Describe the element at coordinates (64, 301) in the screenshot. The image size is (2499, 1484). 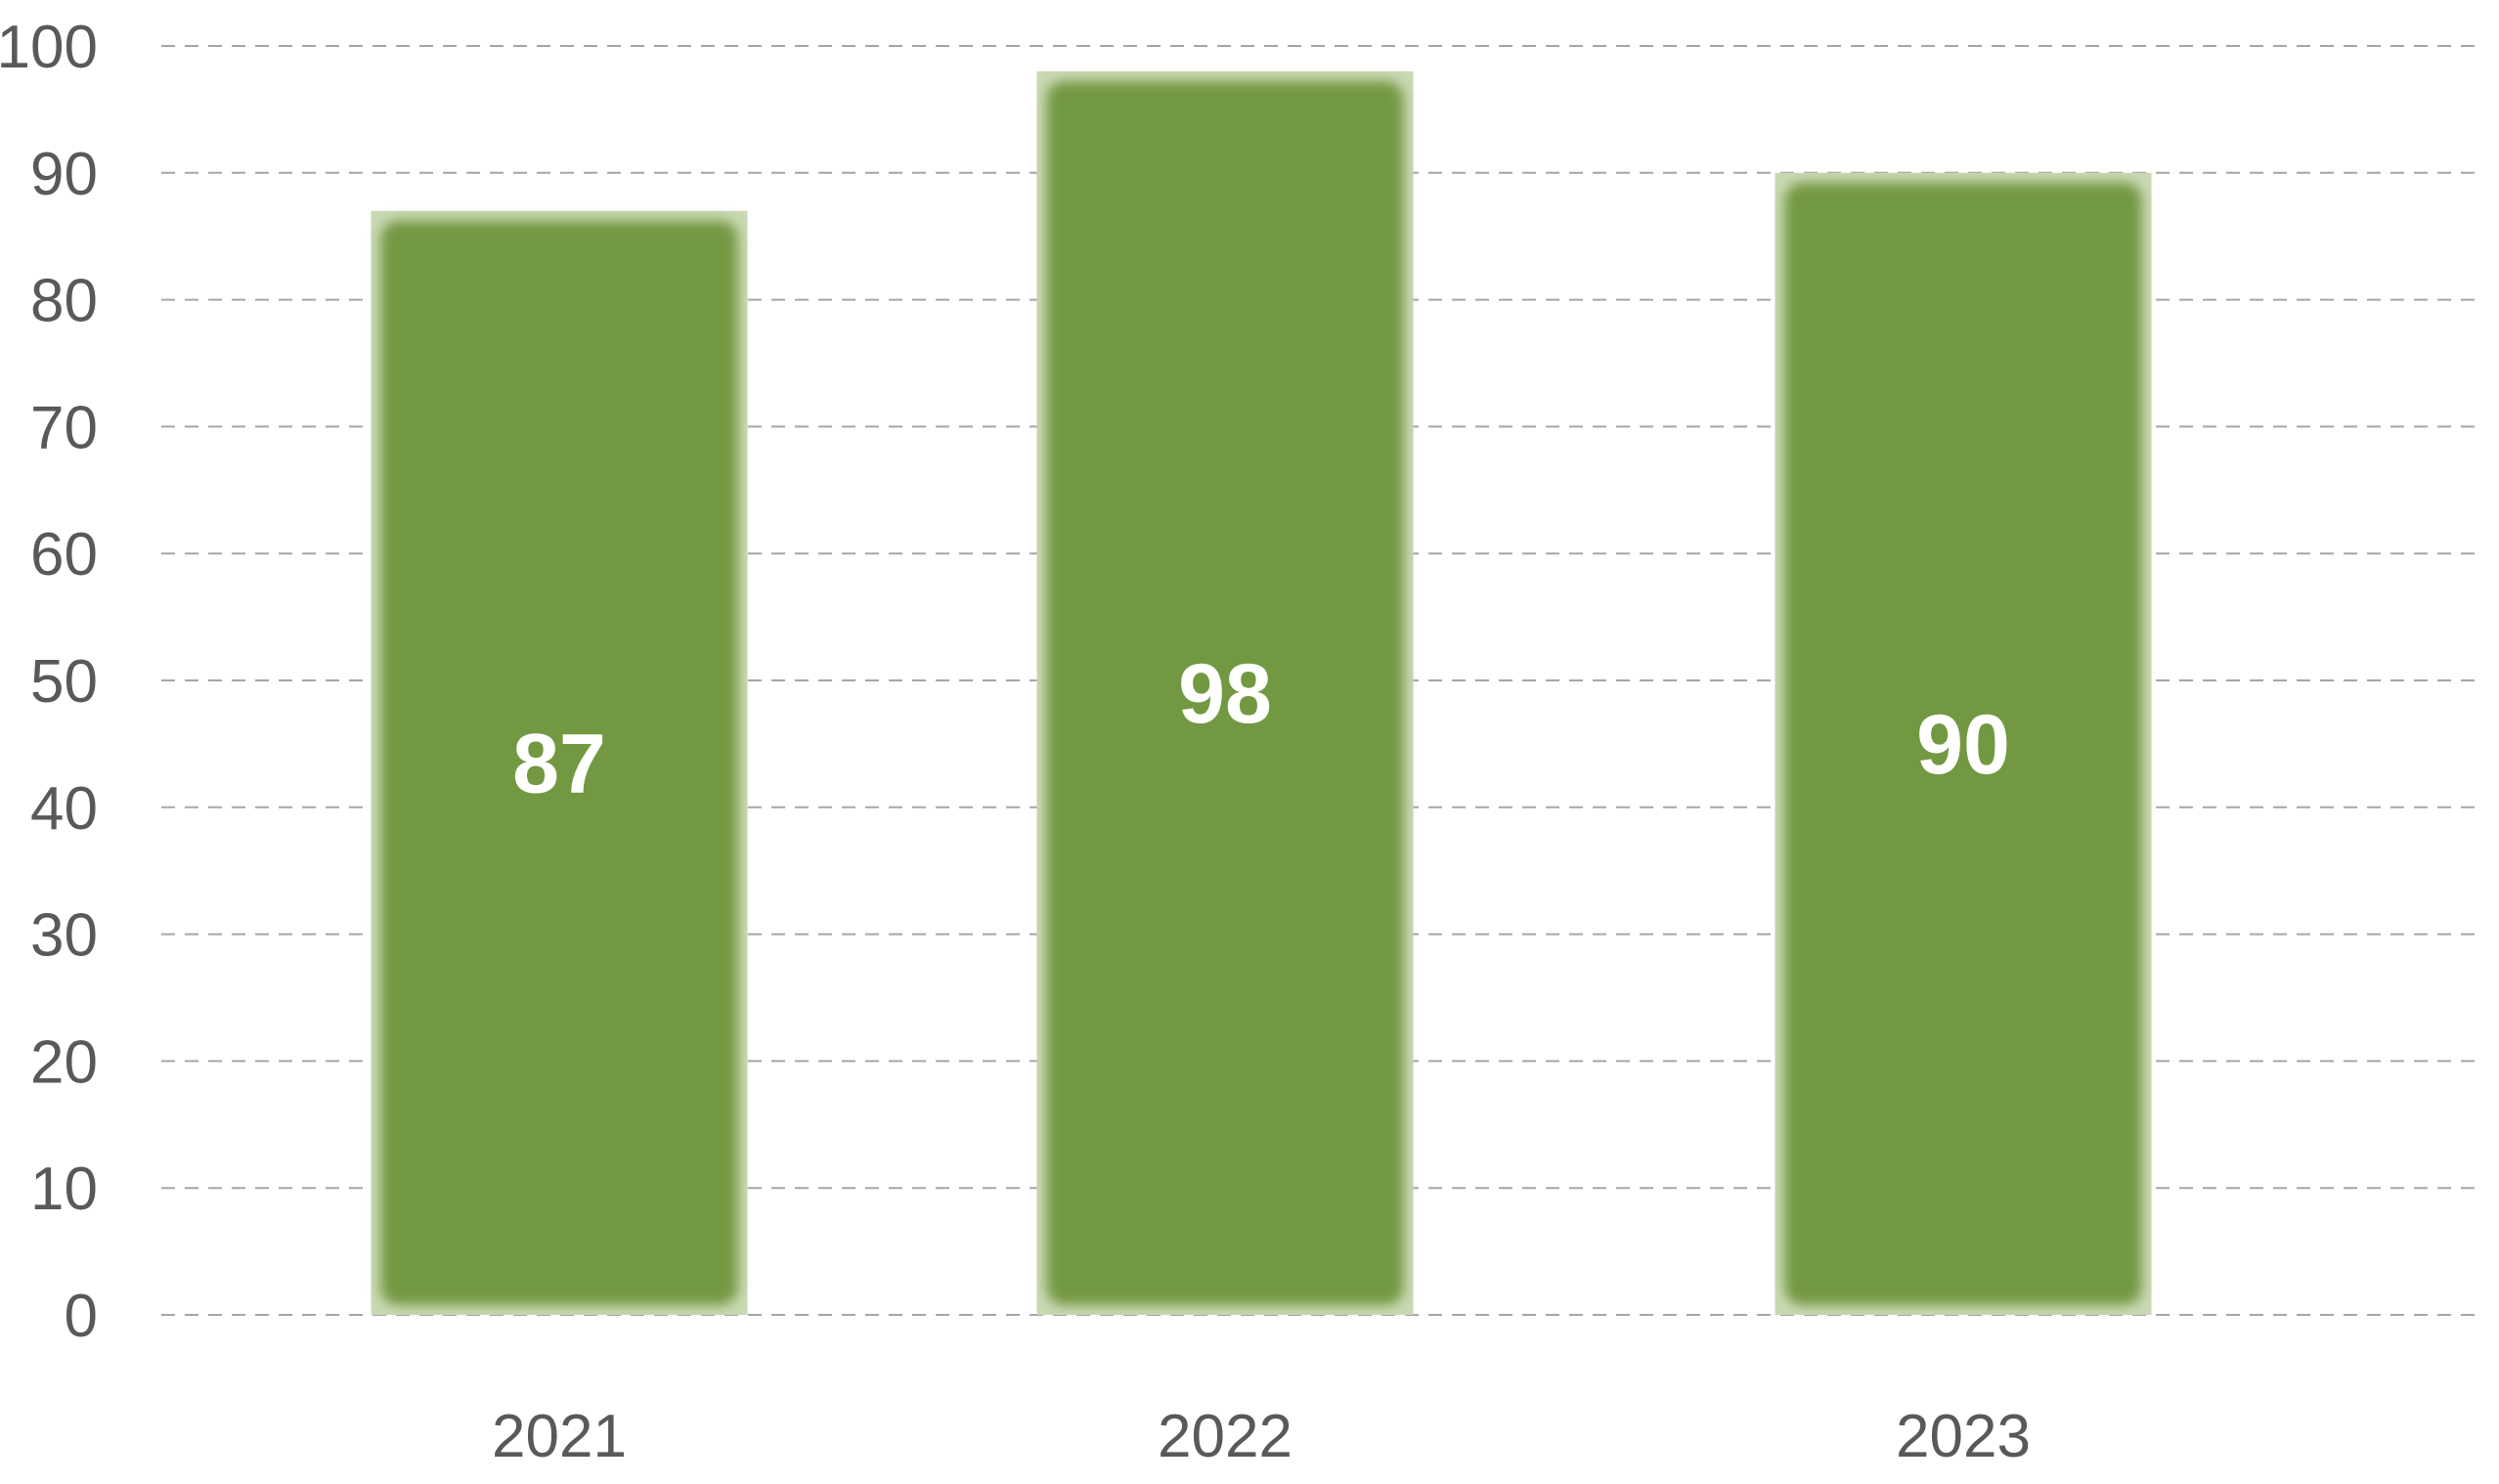
I see `y-tick-label-80: 80` at that location.